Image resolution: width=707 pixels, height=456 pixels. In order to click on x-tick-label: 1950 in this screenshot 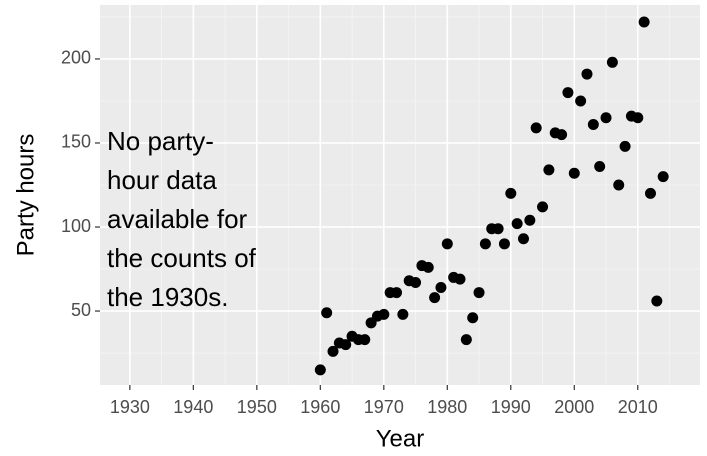, I will do `click(257, 407)`.